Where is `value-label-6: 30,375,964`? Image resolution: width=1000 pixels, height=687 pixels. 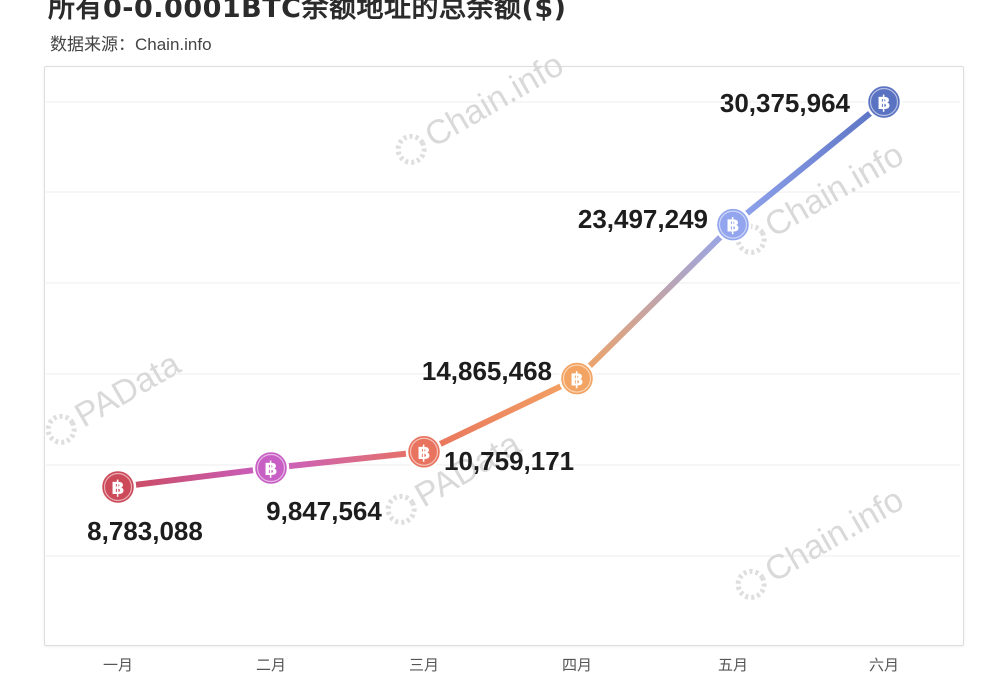 value-label-6: 30,375,964 is located at coordinates (785, 103).